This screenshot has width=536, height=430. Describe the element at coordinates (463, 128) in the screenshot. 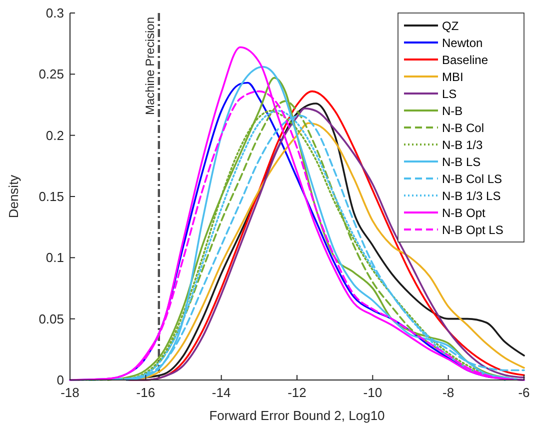

I see `legend-label: N-B Col` at that location.